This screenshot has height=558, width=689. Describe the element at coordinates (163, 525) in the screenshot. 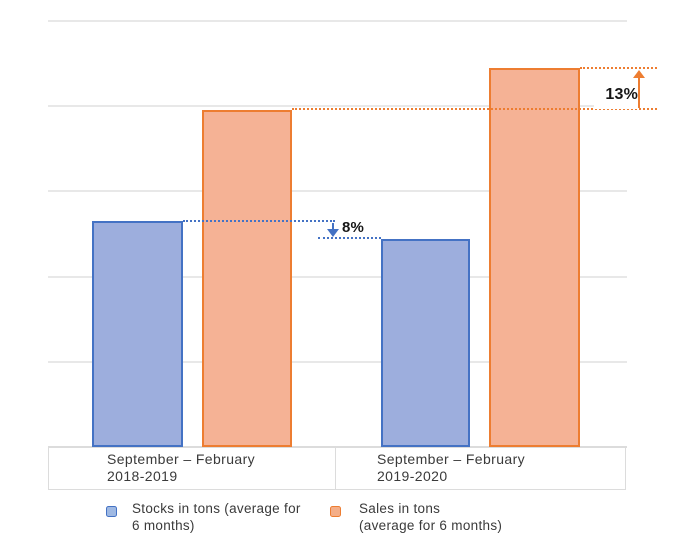

I see `legend-label-line: 6 months)` at that location.